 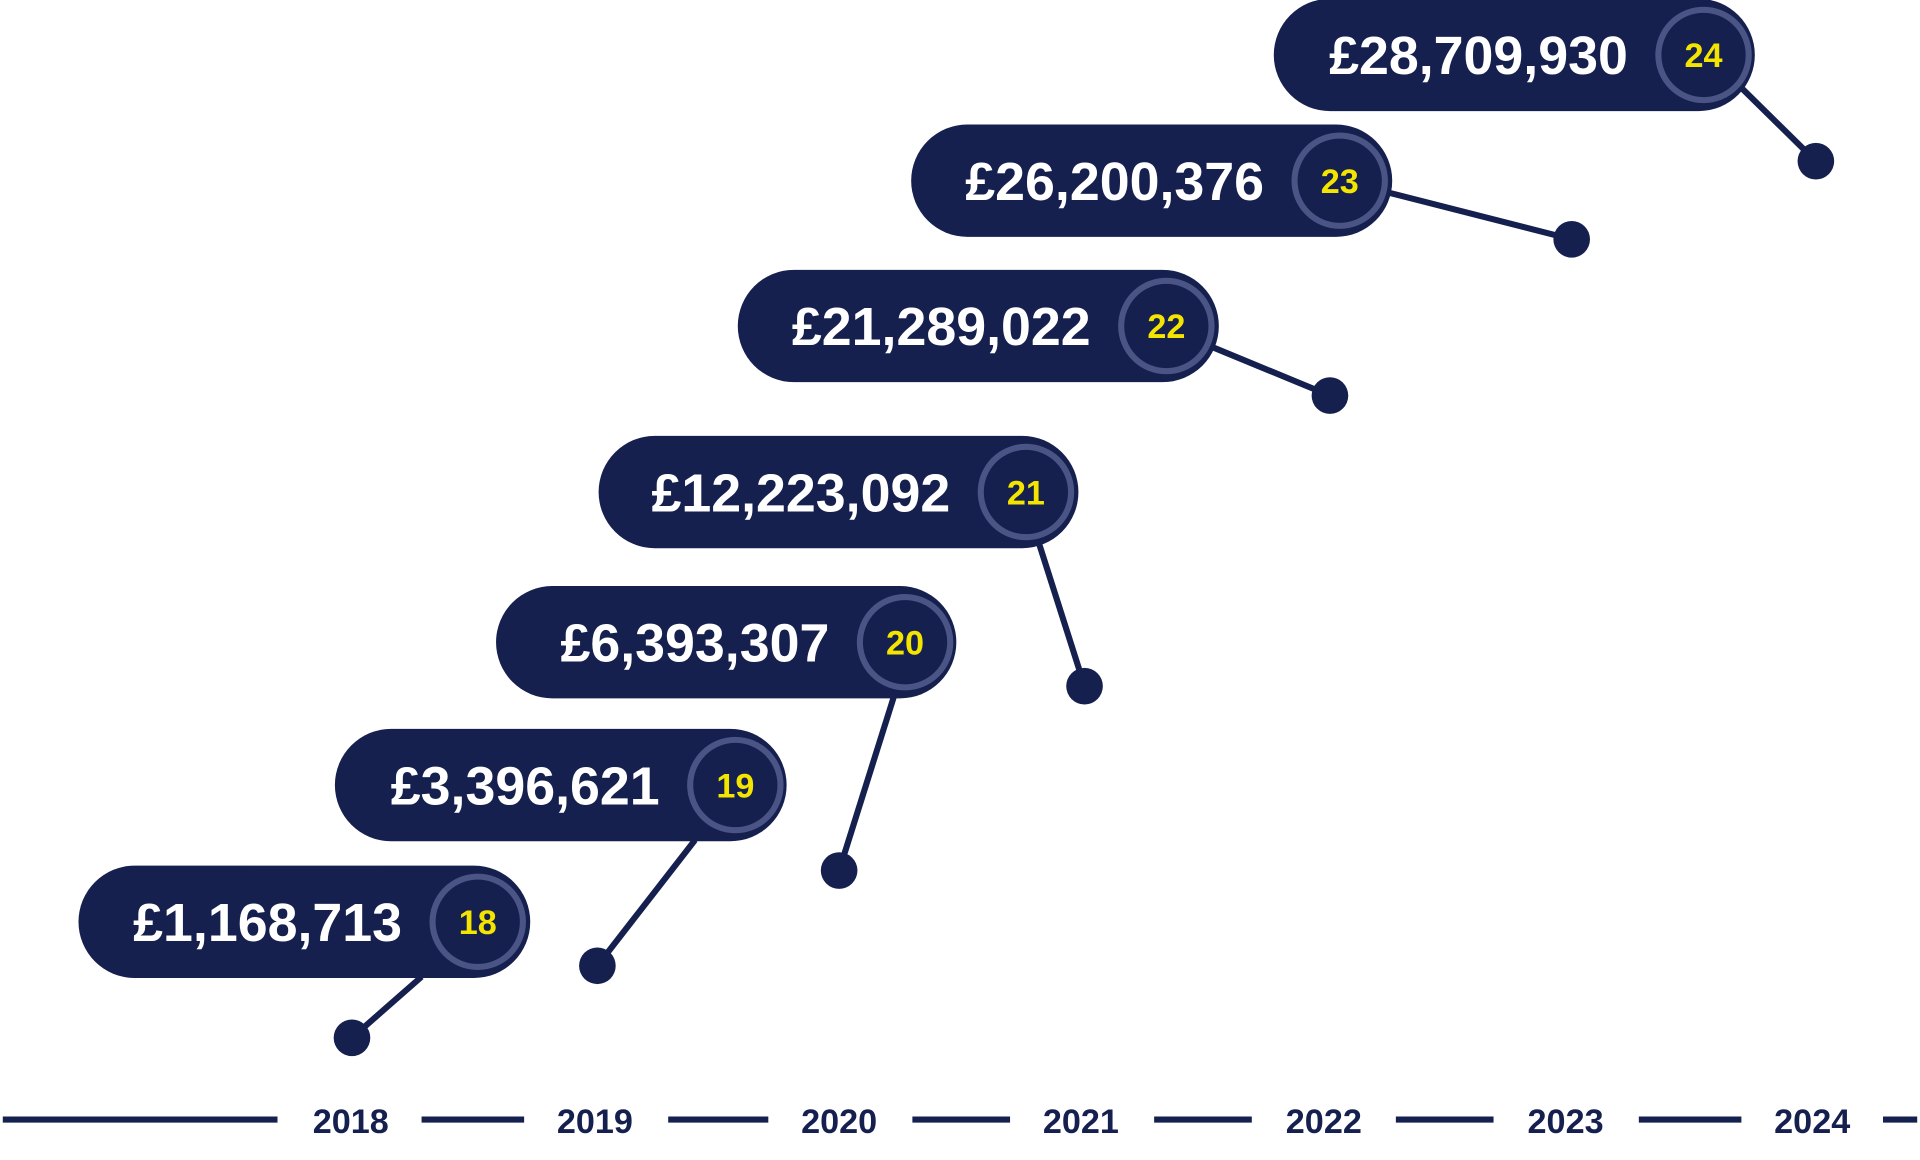 I want to click on amount: £1,168,713, so click(x=267, y=923).